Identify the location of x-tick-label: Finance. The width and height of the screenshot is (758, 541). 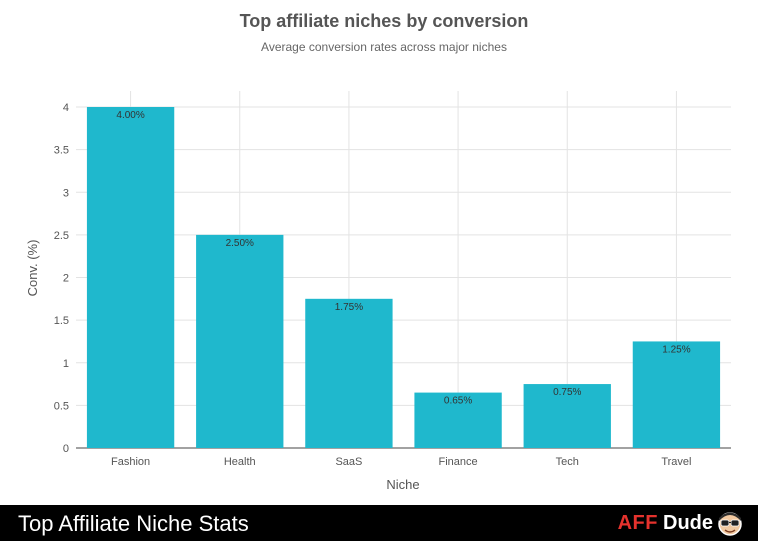
(458, 462).